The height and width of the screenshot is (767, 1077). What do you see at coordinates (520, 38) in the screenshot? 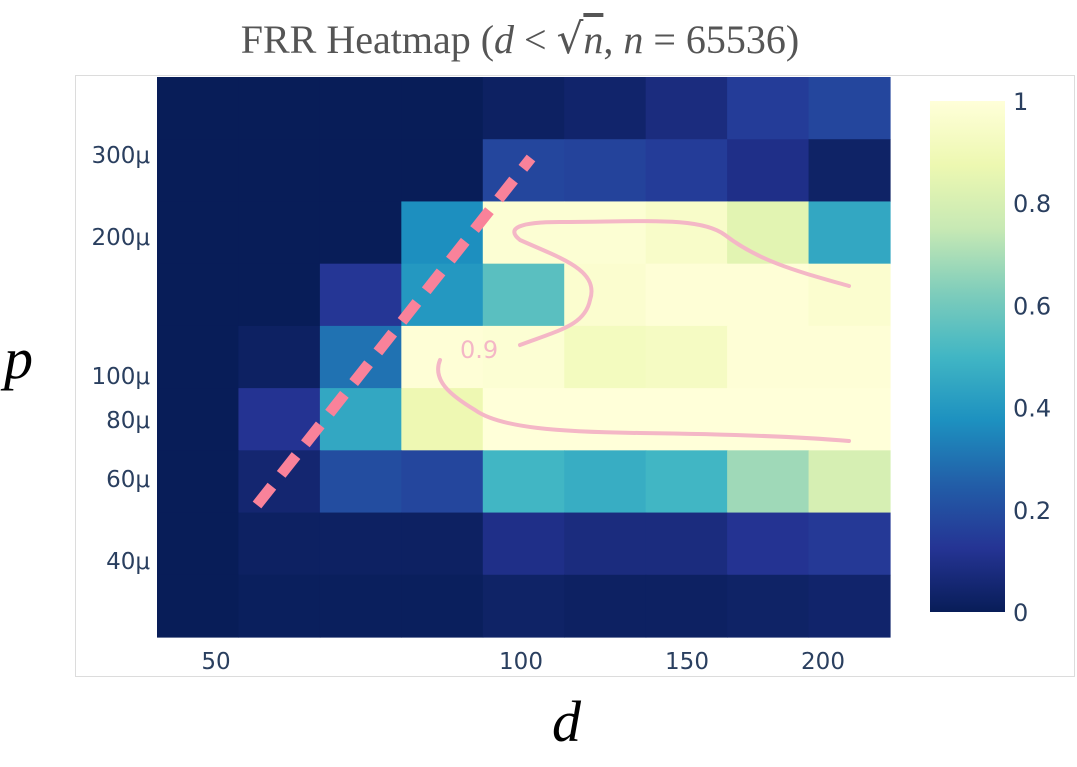
I see `chart-title: FRR Heatmap (d < √n, n = 65536)` at bounding box center [520, 38].